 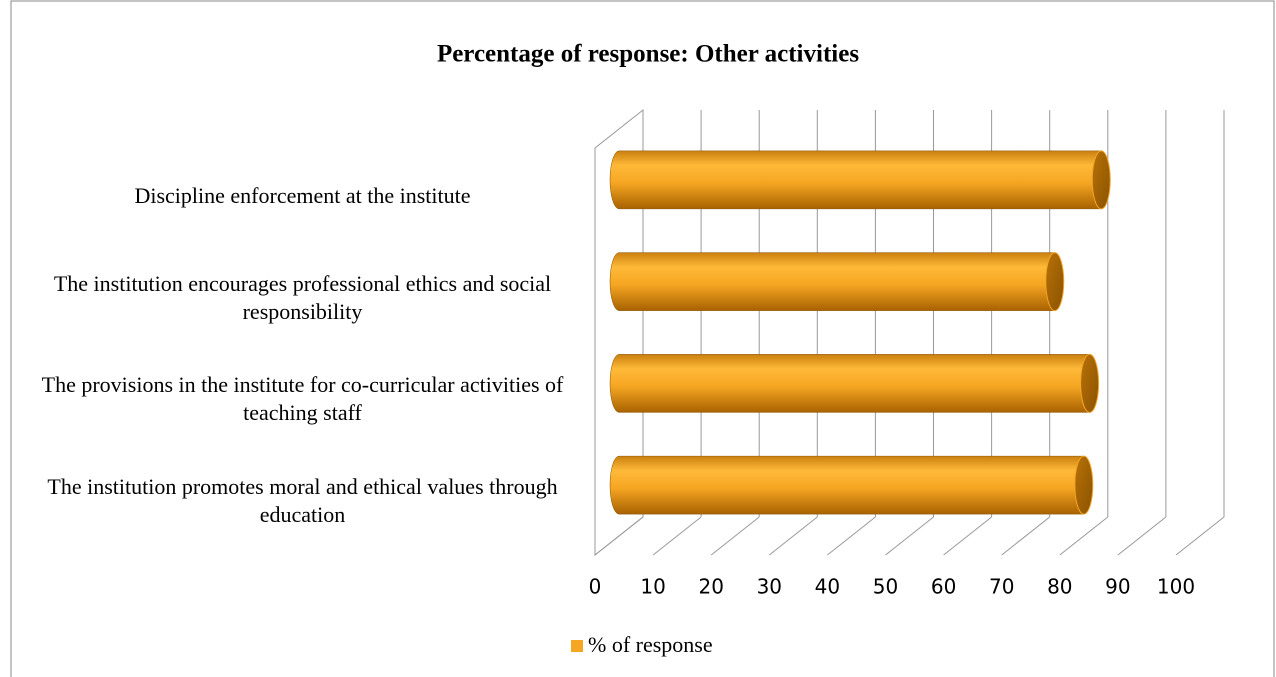 I want to click on legend-label: % of response, so click(x=650, y=644).